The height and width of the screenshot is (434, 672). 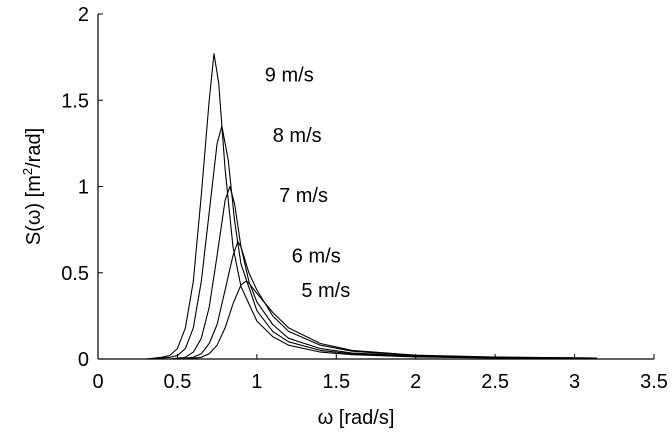 I want to click on series-label-5: 5 m/s, so click(x=325, y=291).